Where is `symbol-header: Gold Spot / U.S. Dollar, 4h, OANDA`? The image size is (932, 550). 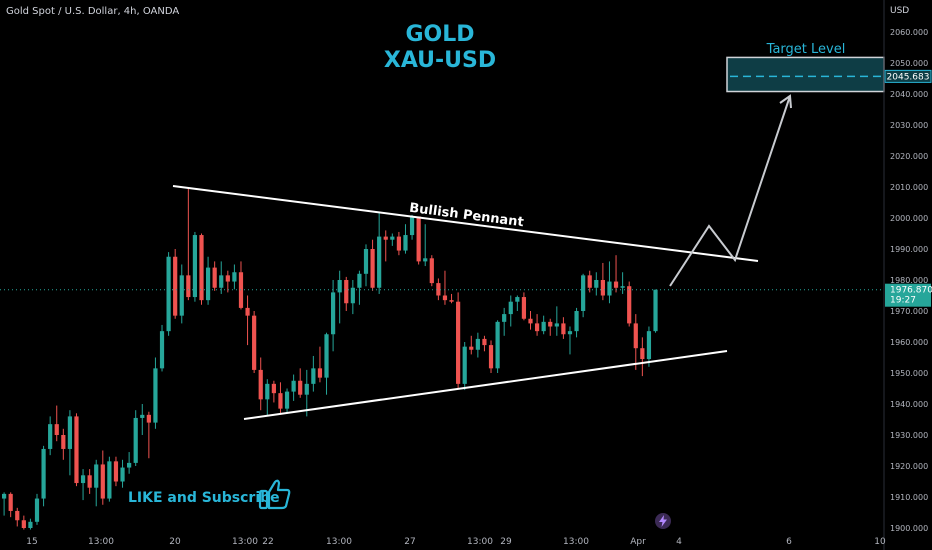
symbol-header: Gold Spot / U.S. Dollar, 4h, OANDA is located at coordinates (93, 11).